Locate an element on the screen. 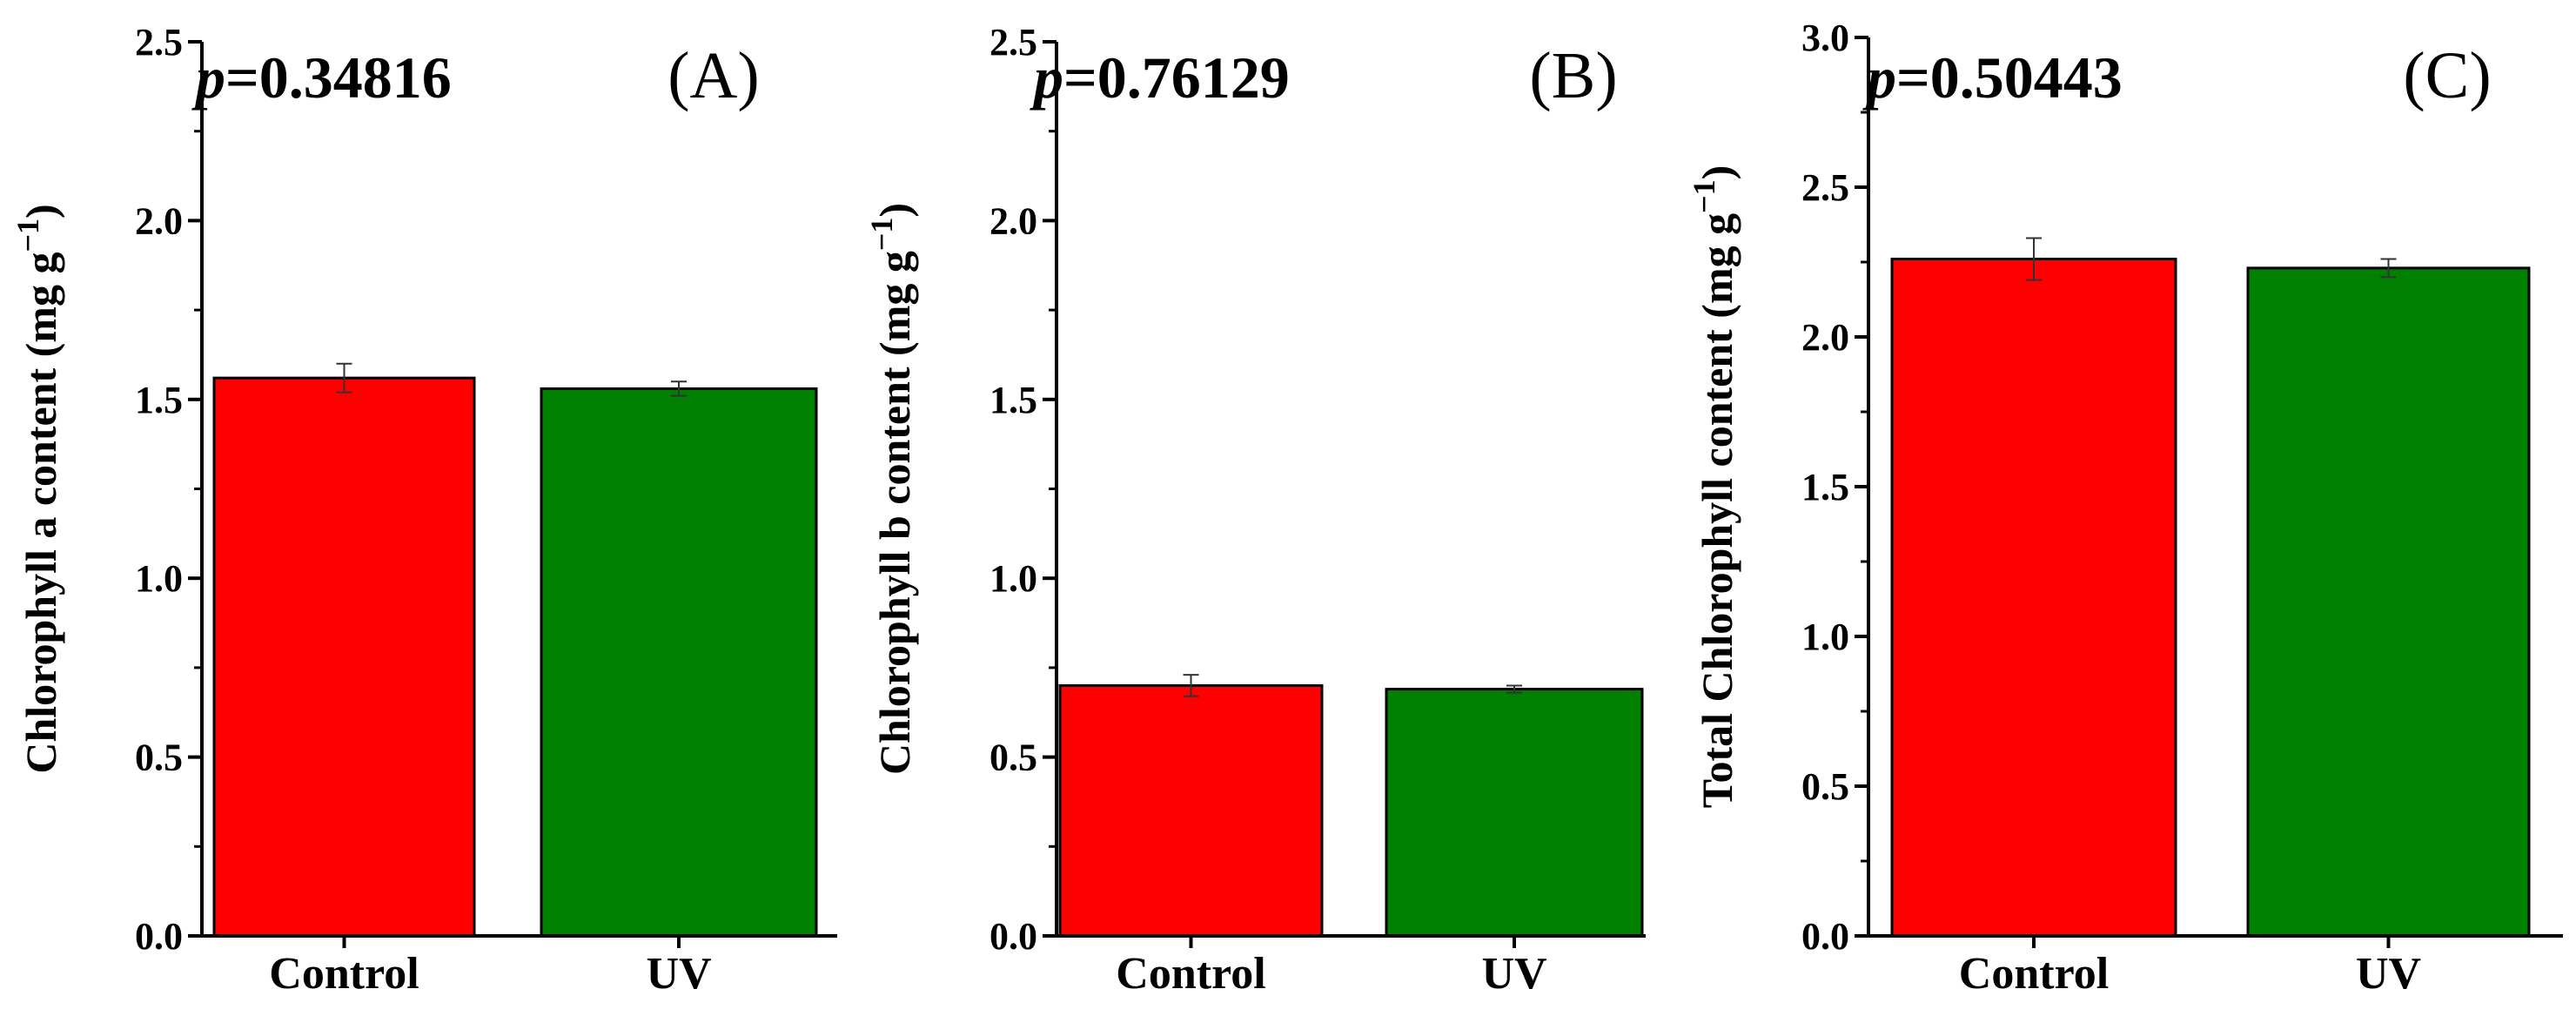 This screenshot has width=2576, height=1016. p-value-annotation: p=0.50443 is located at coordinates (1992, 77).